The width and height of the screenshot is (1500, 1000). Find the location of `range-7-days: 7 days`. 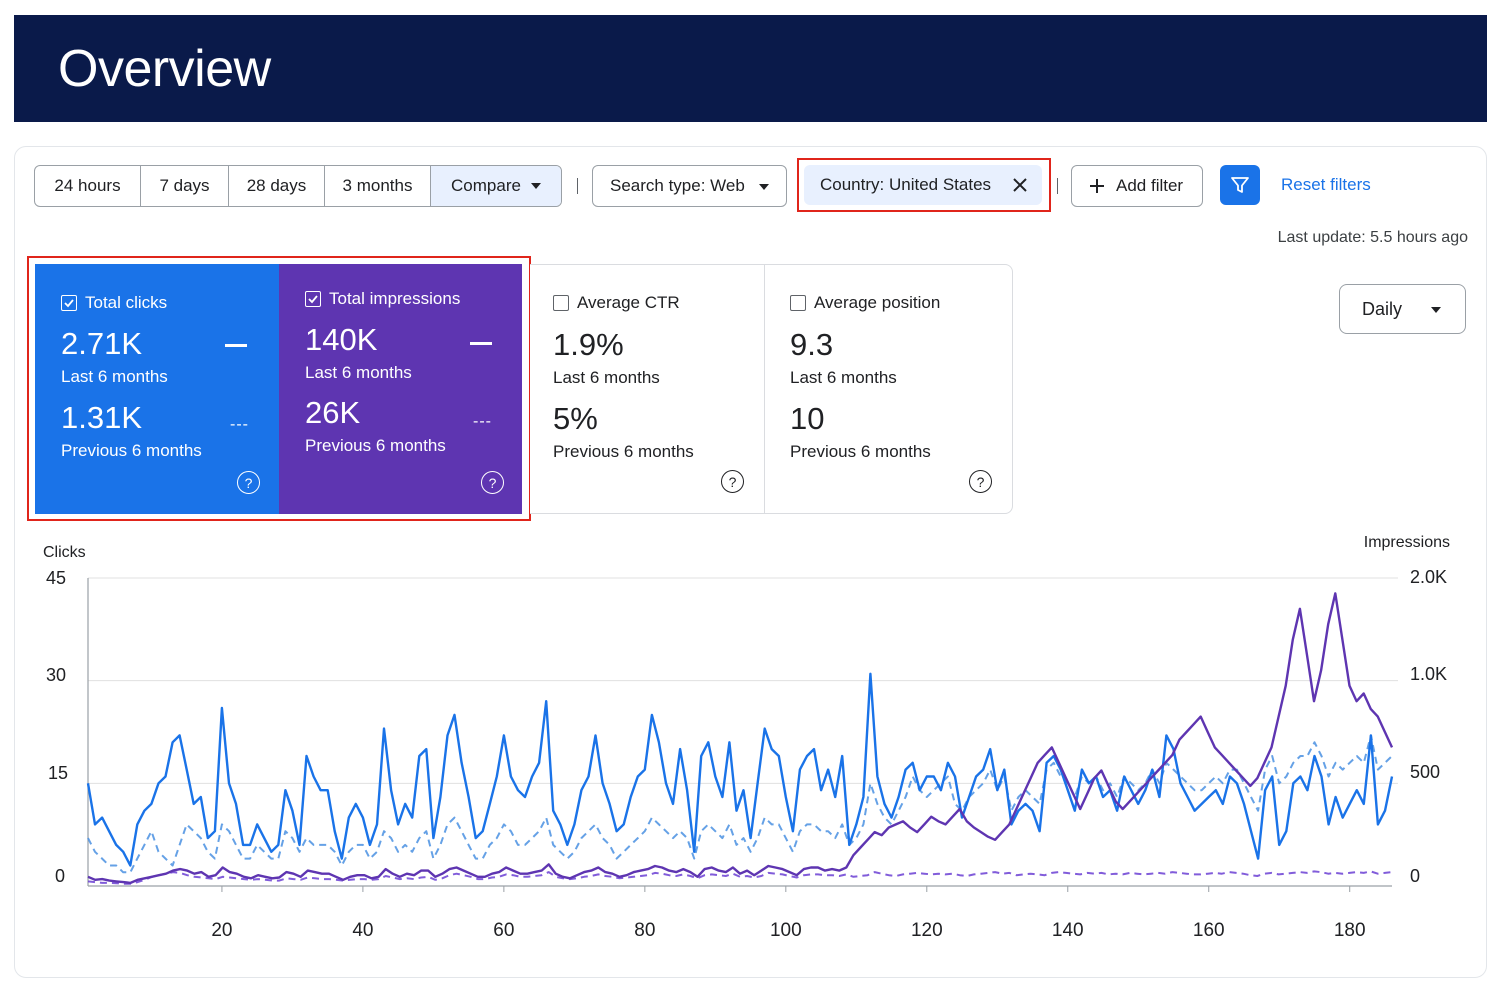

range-7-days: 7 days is located at coordinates (185, 186).